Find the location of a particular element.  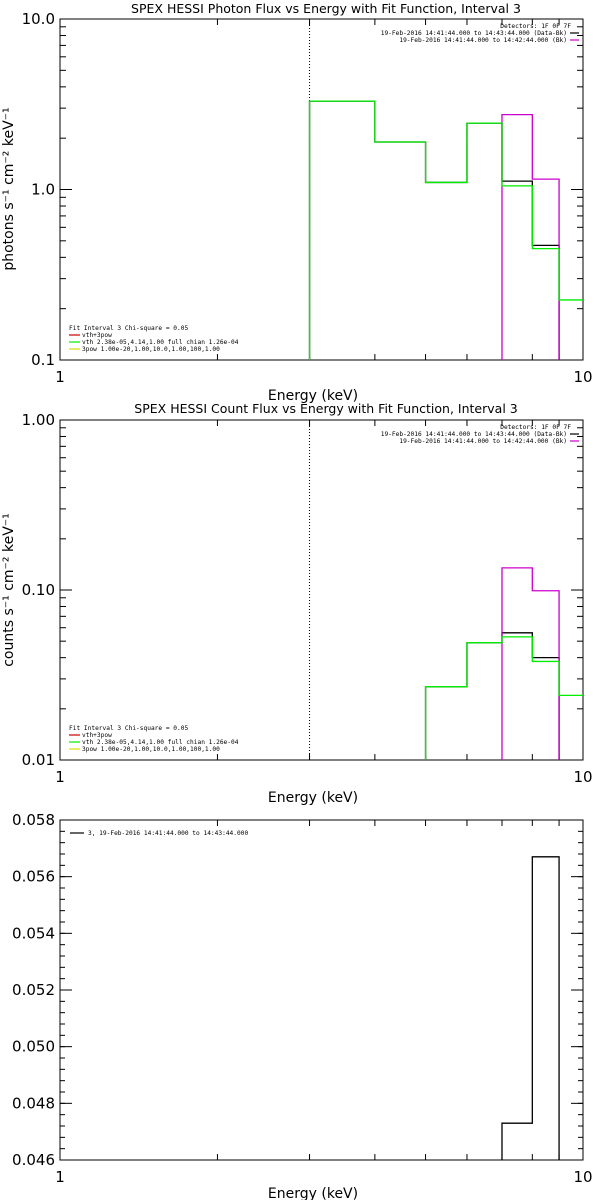

y-tick-label: 0.01 is located at coordinates (38, 760).